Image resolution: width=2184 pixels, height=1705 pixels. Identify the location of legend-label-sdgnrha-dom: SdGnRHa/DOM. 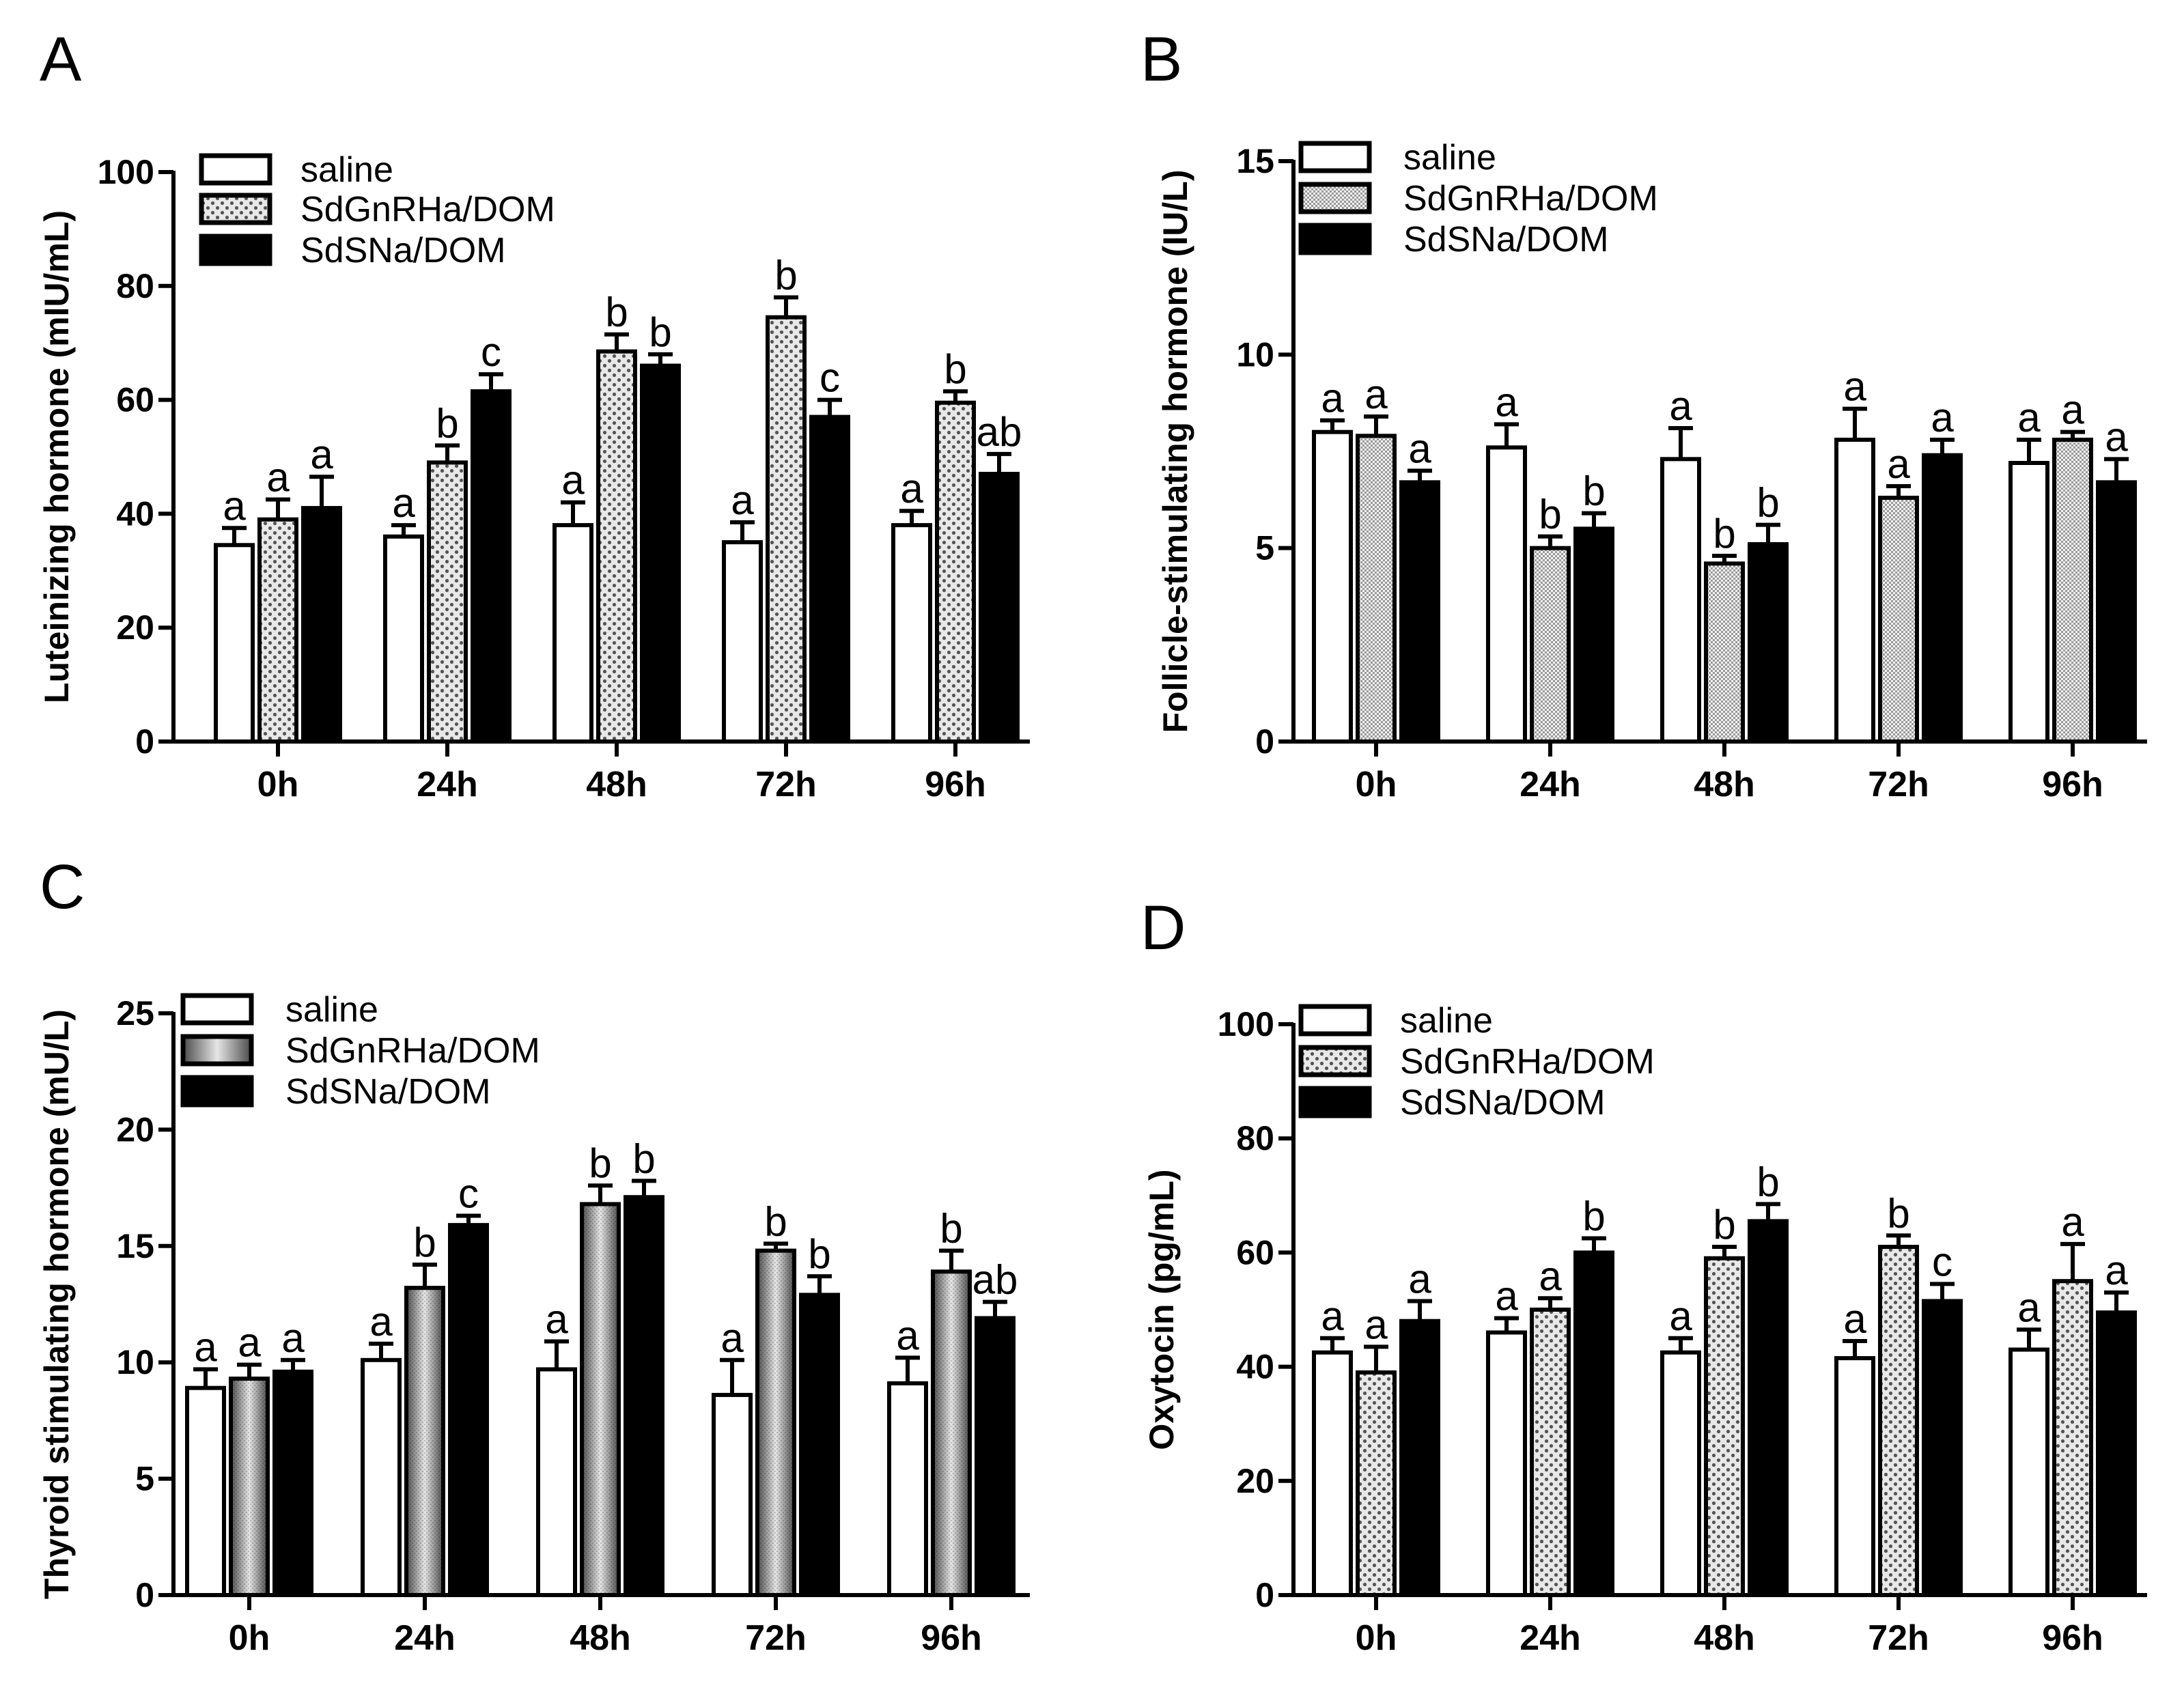
(1527, 1062).